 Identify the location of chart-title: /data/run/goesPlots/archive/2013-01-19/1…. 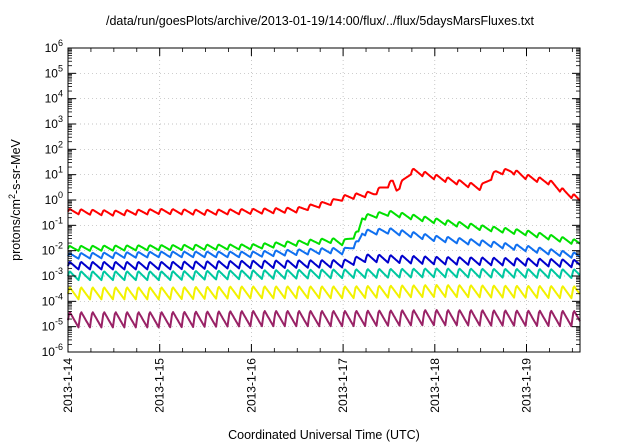
(319, 21).